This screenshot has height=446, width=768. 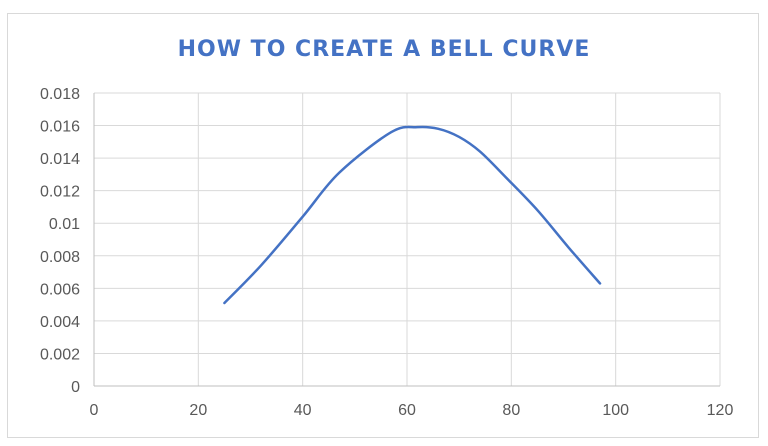 What do you see at coordinates (75, 387) in the screenshot?
I see `y-tick-label: 0` at bounding box center [75, 387].